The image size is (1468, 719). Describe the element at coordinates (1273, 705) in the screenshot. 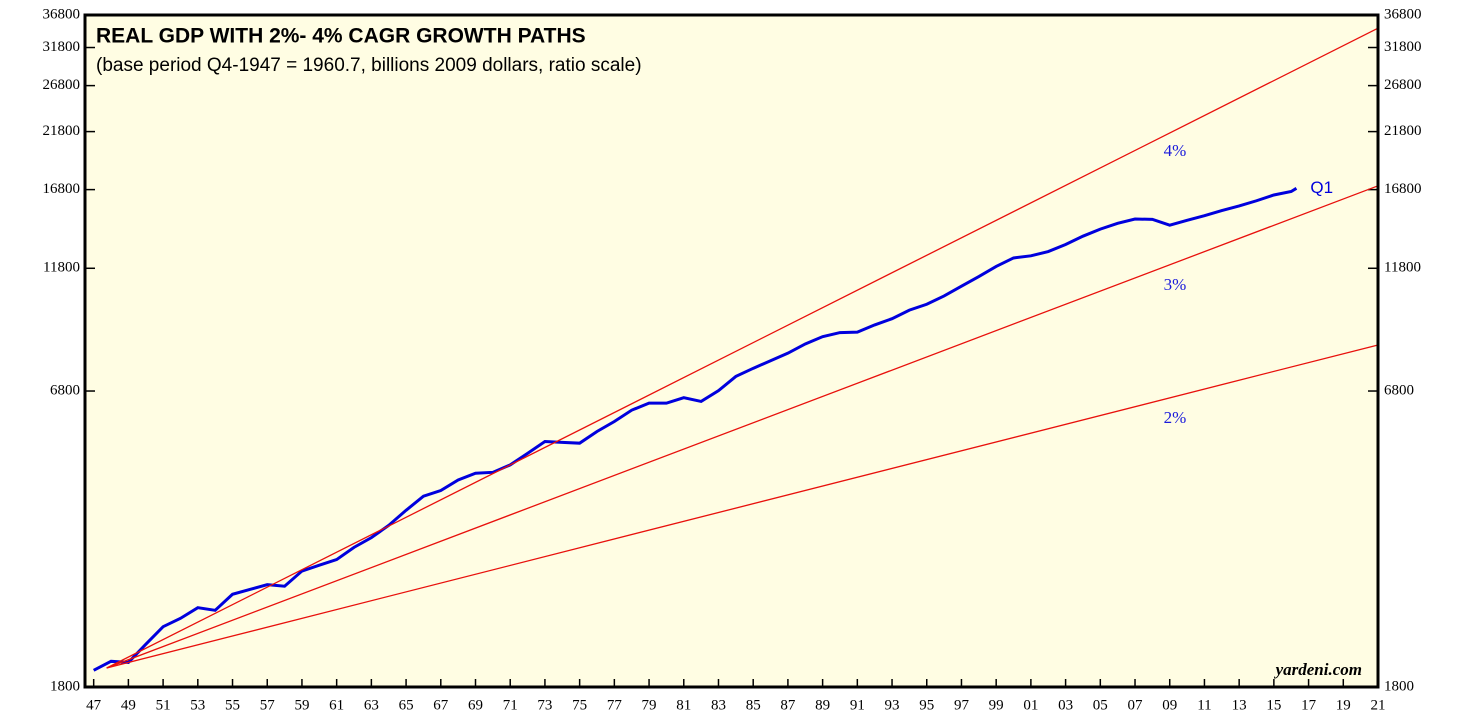

I see `x-tick-label: 15` at that location.